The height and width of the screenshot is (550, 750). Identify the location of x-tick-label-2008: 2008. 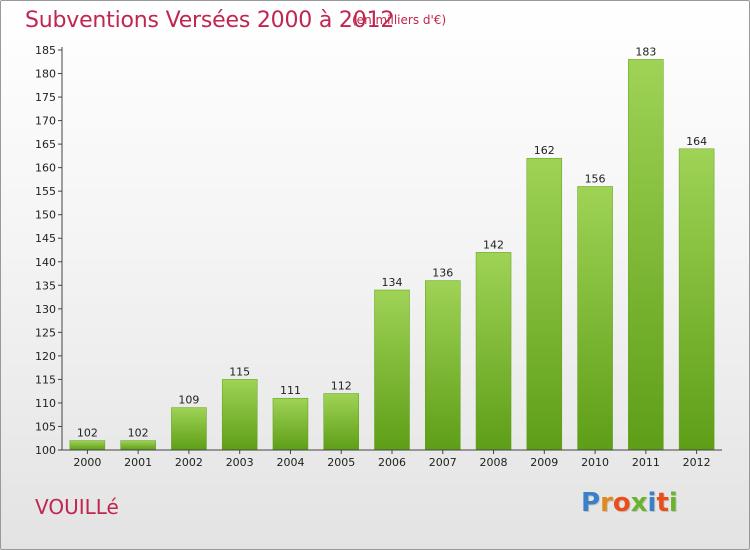
(494, 462).